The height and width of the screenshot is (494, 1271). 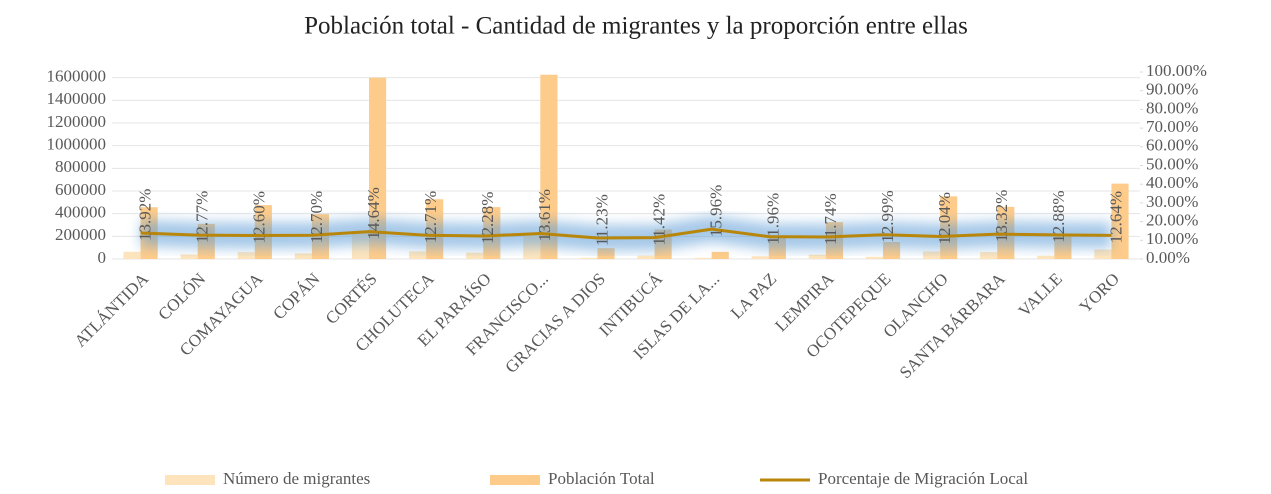 I want to click on x-tick-label: VALLE, so click(x=1040, y=294).